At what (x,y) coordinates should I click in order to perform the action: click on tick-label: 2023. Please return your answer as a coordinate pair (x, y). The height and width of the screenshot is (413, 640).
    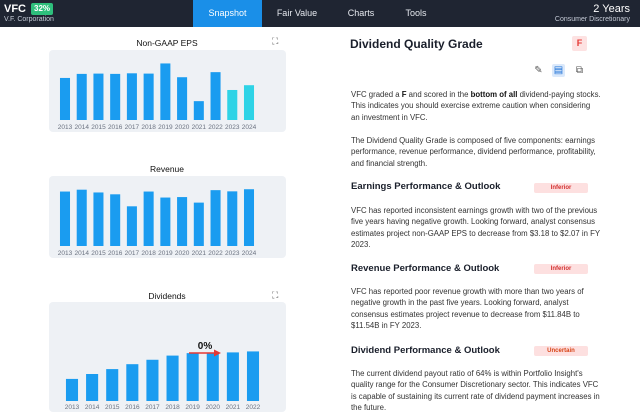
    Looking at the image, I should click on (232, 127).